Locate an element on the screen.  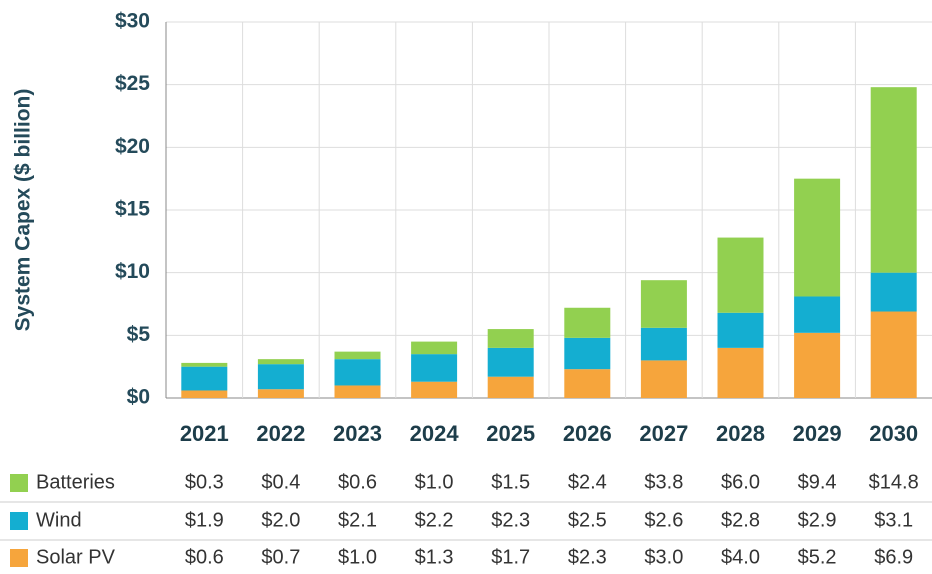
table-value: $2.6 is located at coordinates (663, 520).